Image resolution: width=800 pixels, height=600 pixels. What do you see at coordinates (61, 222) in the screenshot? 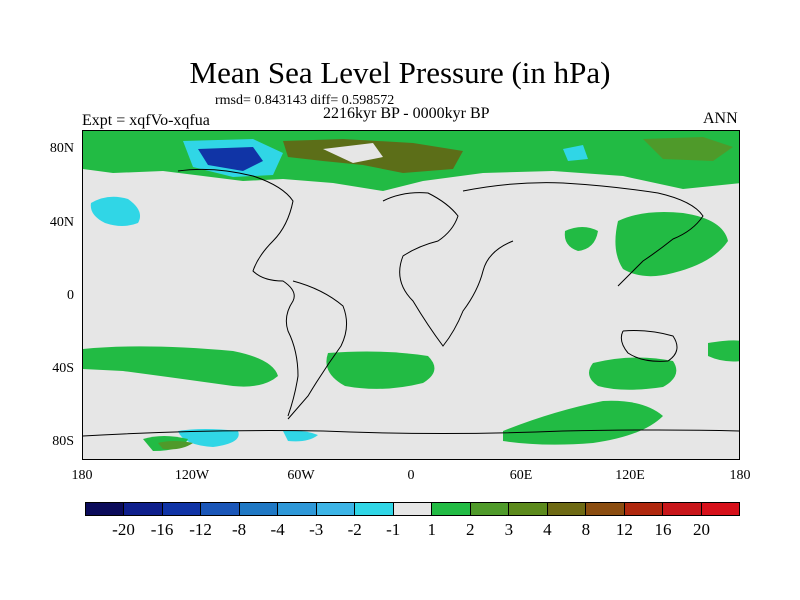
I see `lat-label-40n: 40N` at bounding box center [61, 222].